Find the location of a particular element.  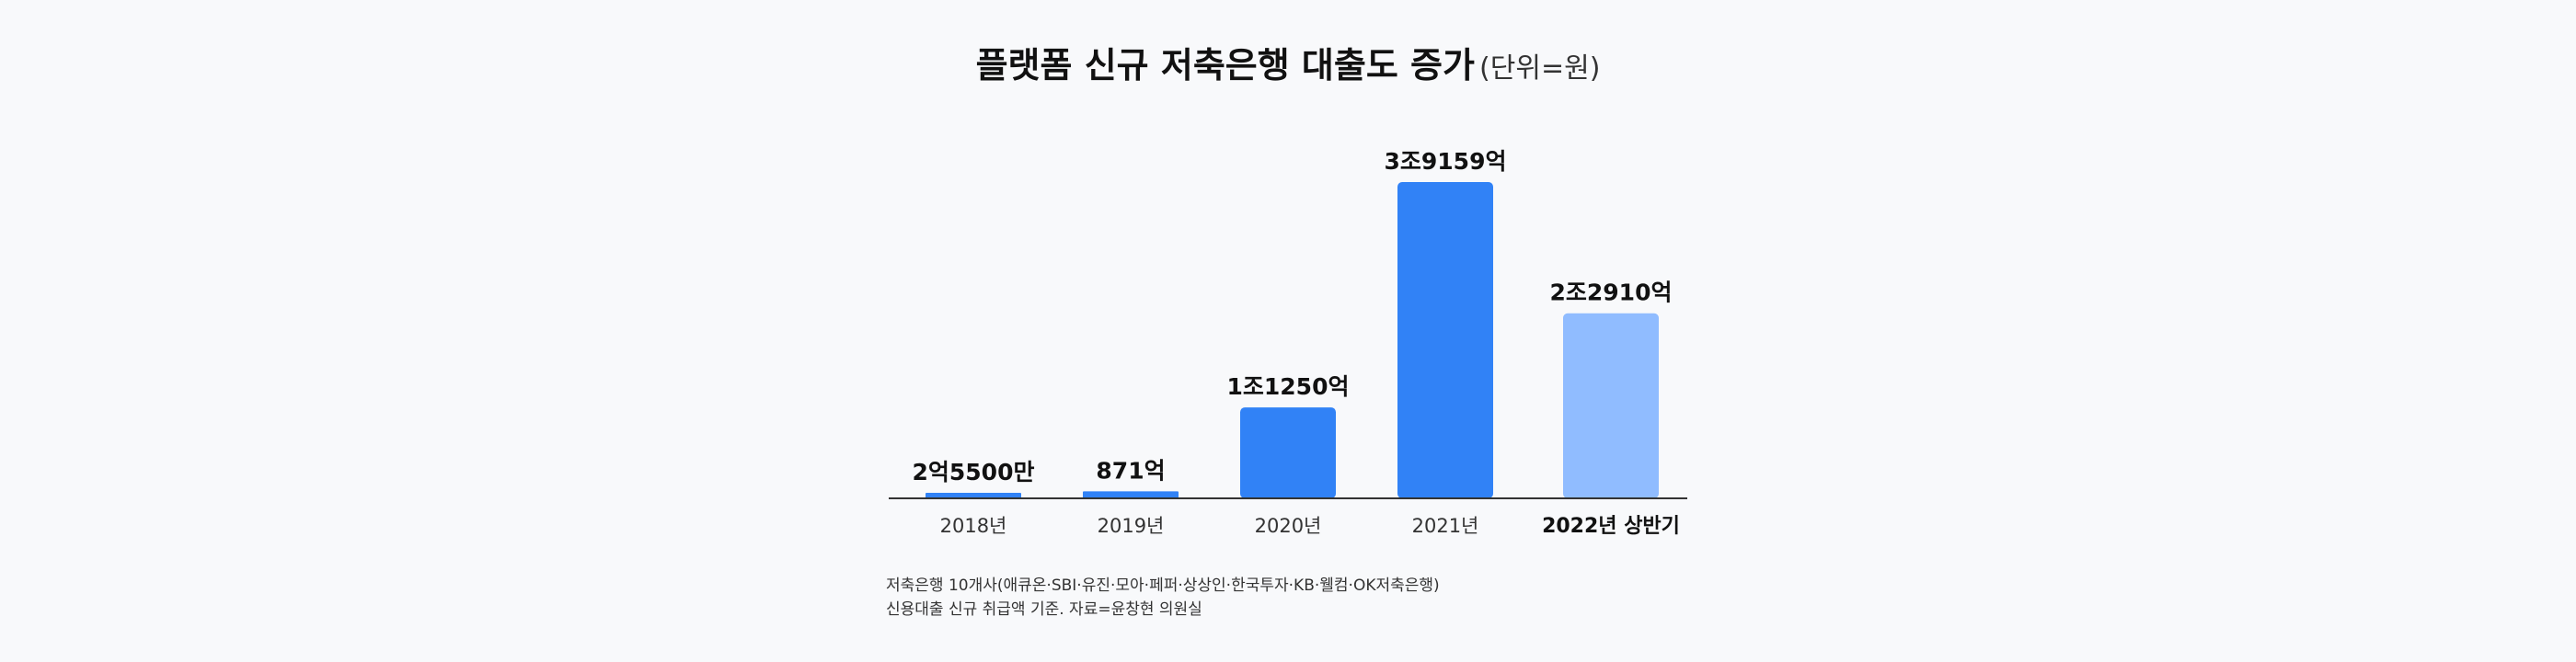

x-tick-label: 2018년 is located at coordinates (974, 526).